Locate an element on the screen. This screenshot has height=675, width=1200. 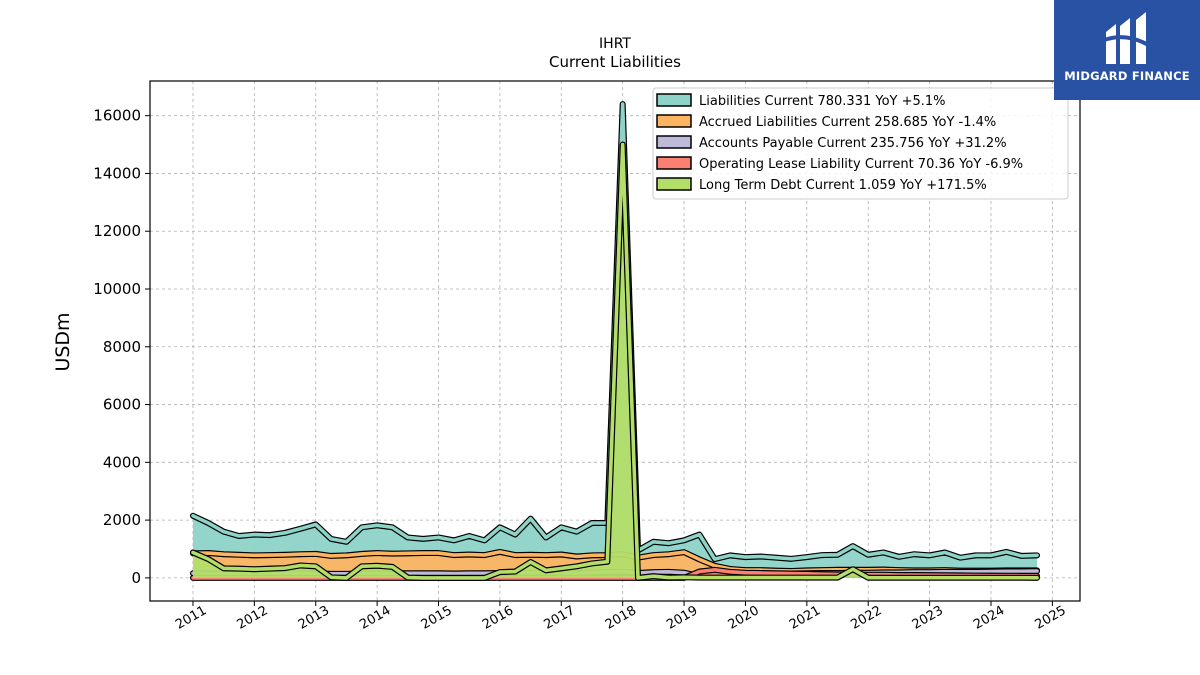
x-tick-label-9: 2020 is located at coordinates (744, 618).